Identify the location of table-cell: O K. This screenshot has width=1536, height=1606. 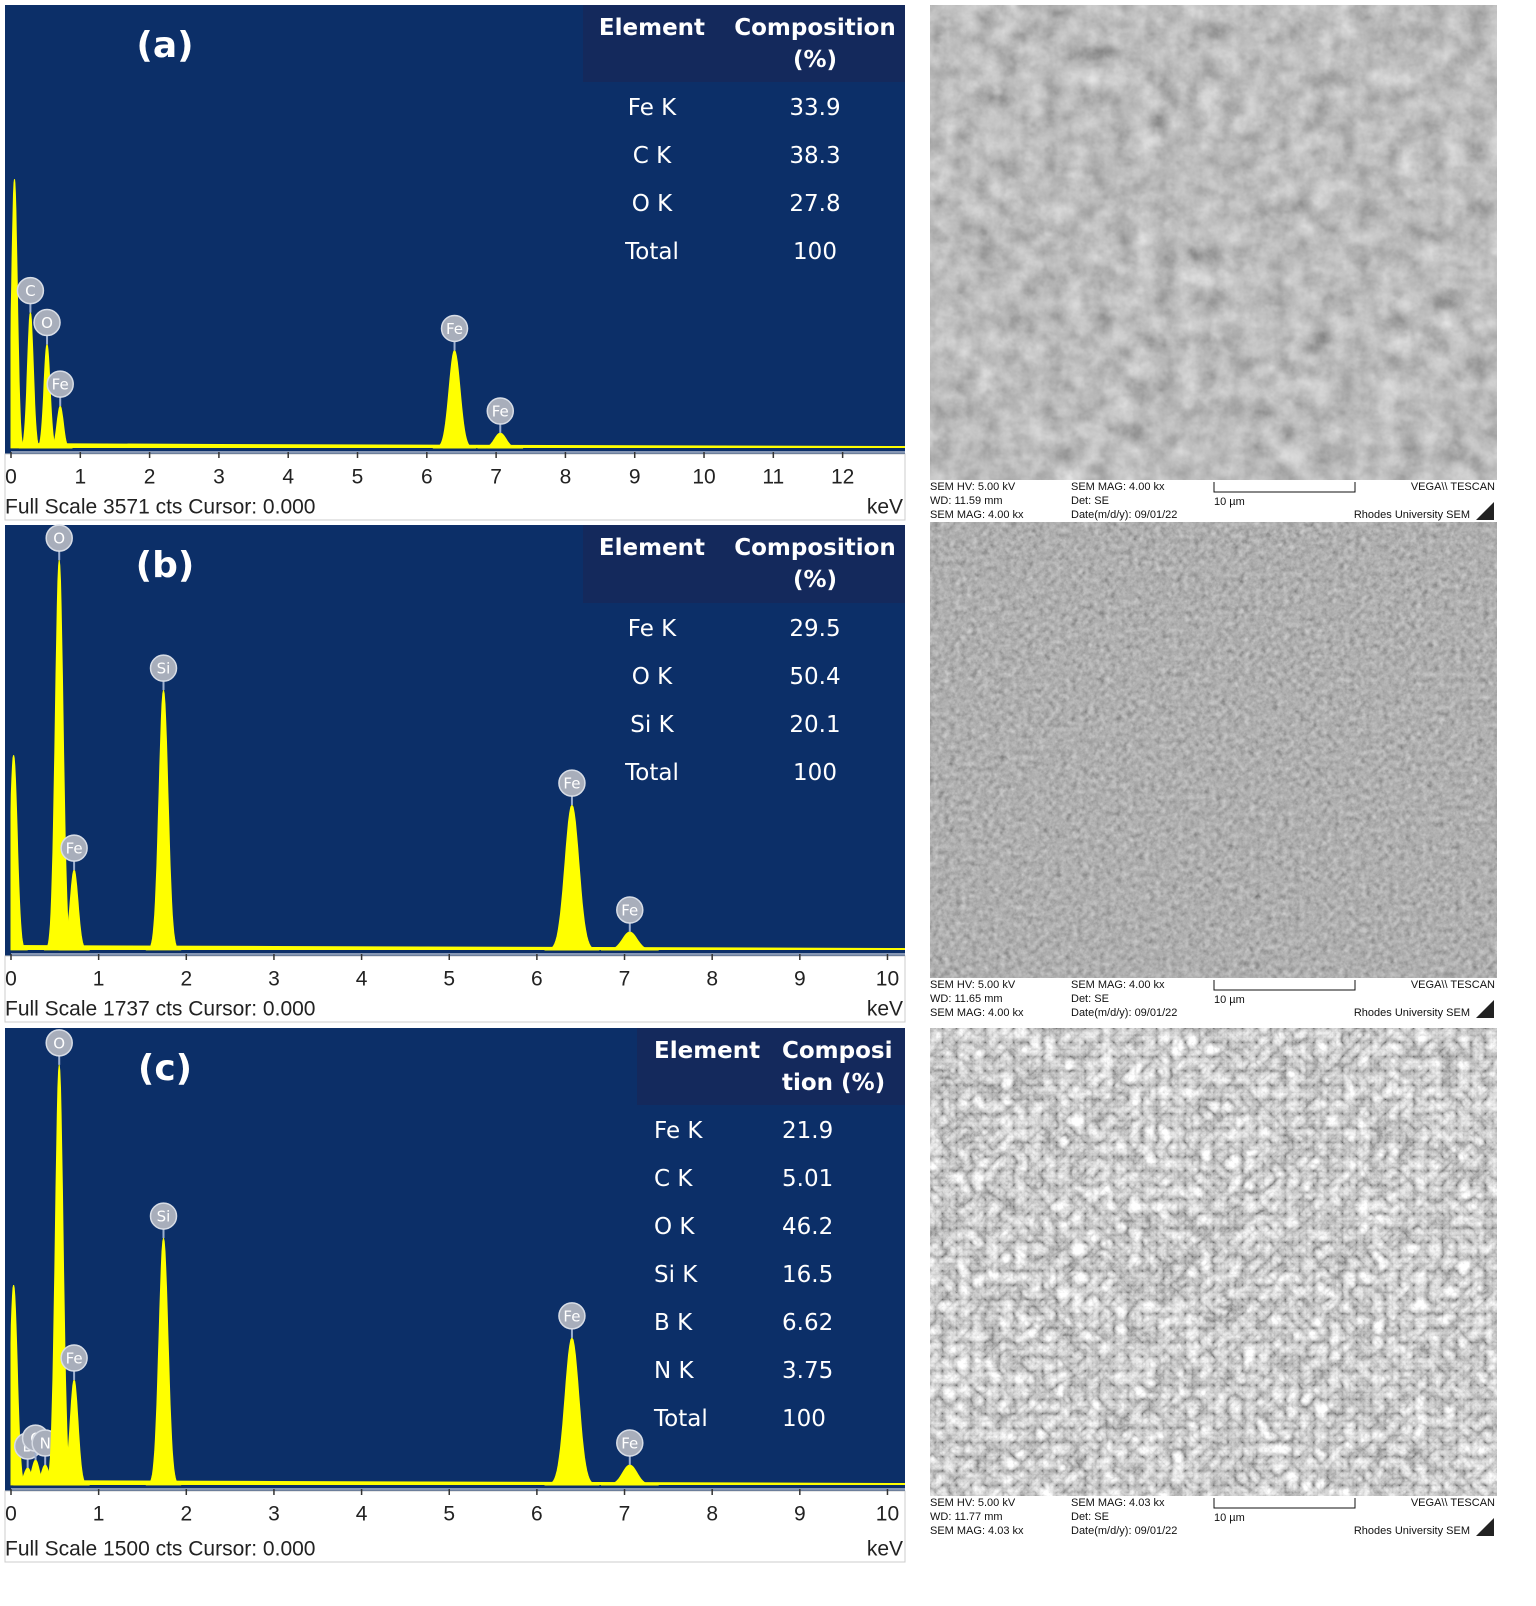
(674, 1227).